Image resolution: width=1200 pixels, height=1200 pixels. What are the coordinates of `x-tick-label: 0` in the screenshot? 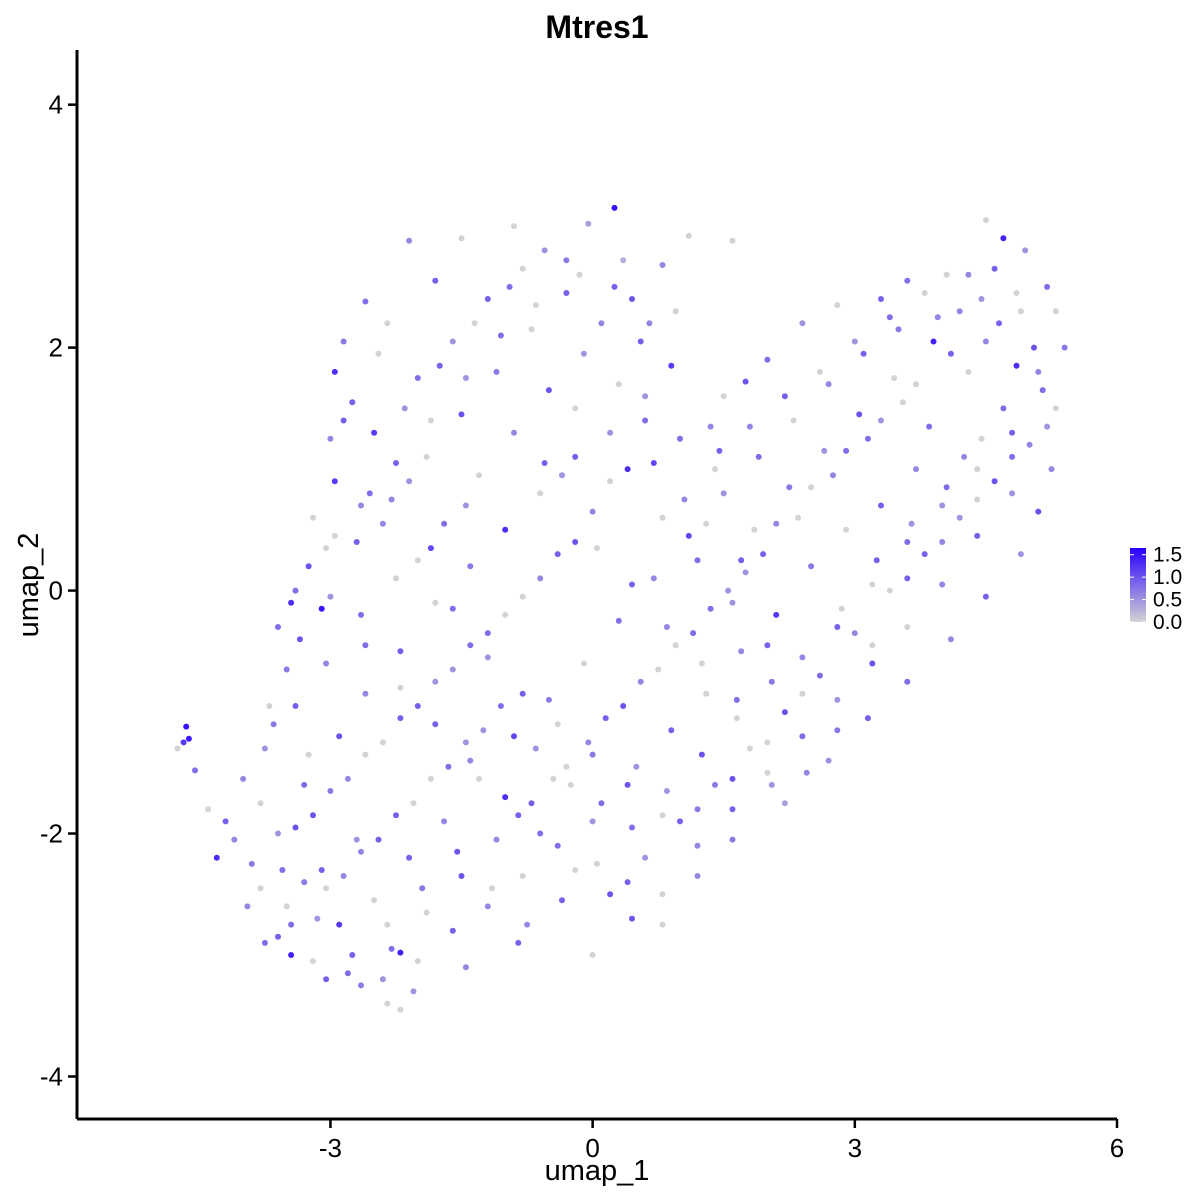 It's located at (592, 1148).